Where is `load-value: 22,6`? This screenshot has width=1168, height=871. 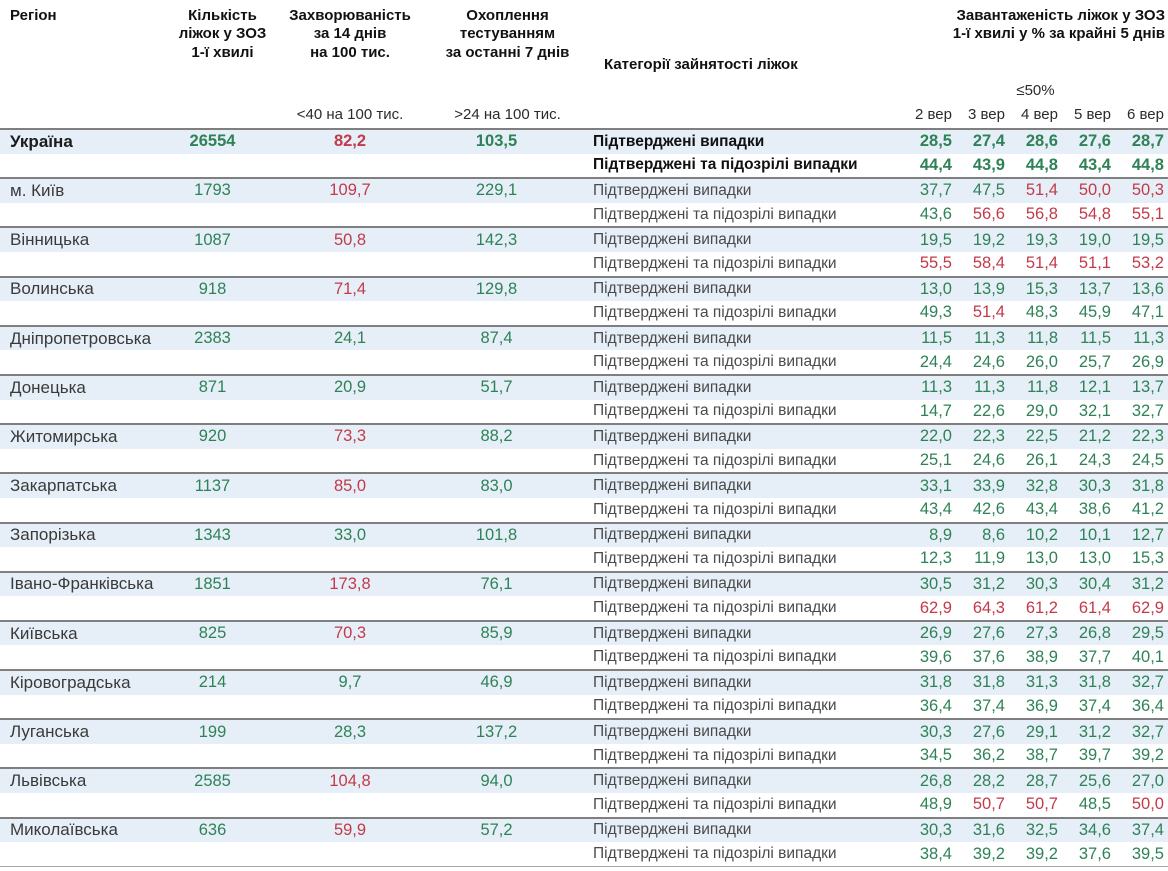
load-value: 22,6 is located at coordinates (988, 410).